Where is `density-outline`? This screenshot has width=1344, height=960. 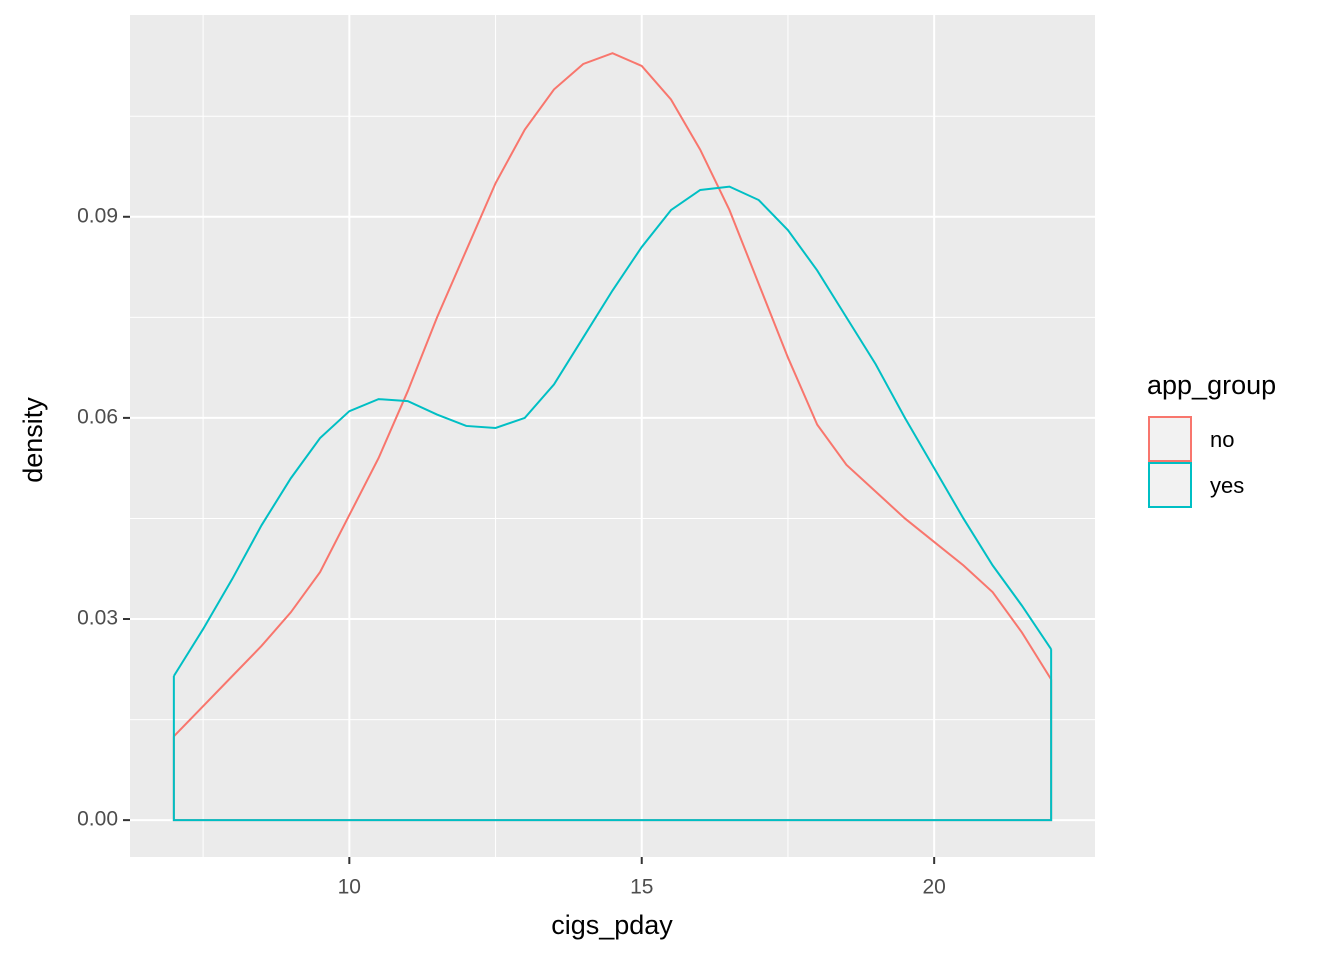
density-outline is located at coordinates (612, 735).